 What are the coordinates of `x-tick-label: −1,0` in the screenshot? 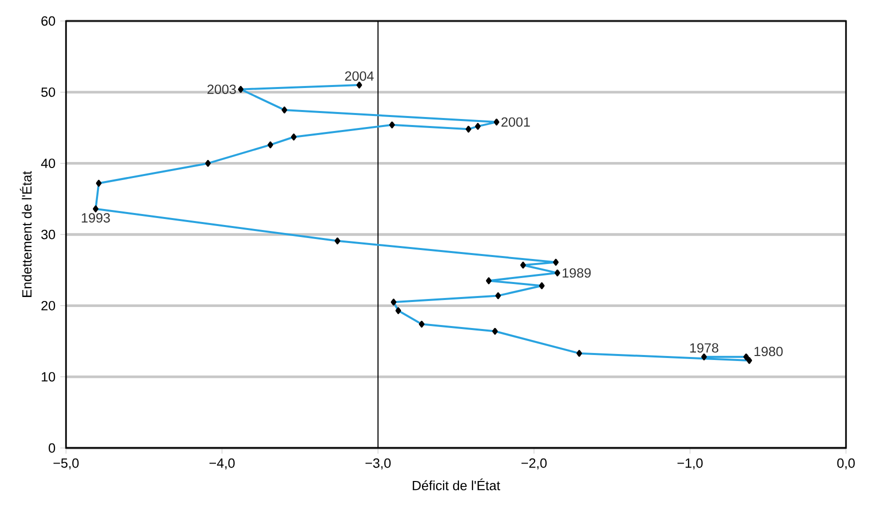 It's located at (690, 464).